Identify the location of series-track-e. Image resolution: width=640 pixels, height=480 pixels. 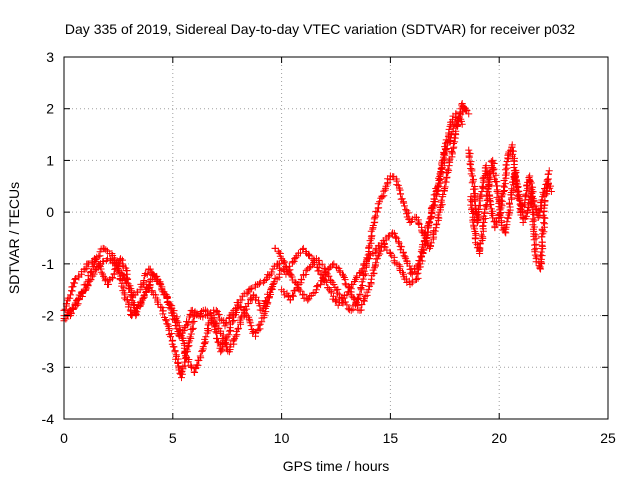
(369, 209).